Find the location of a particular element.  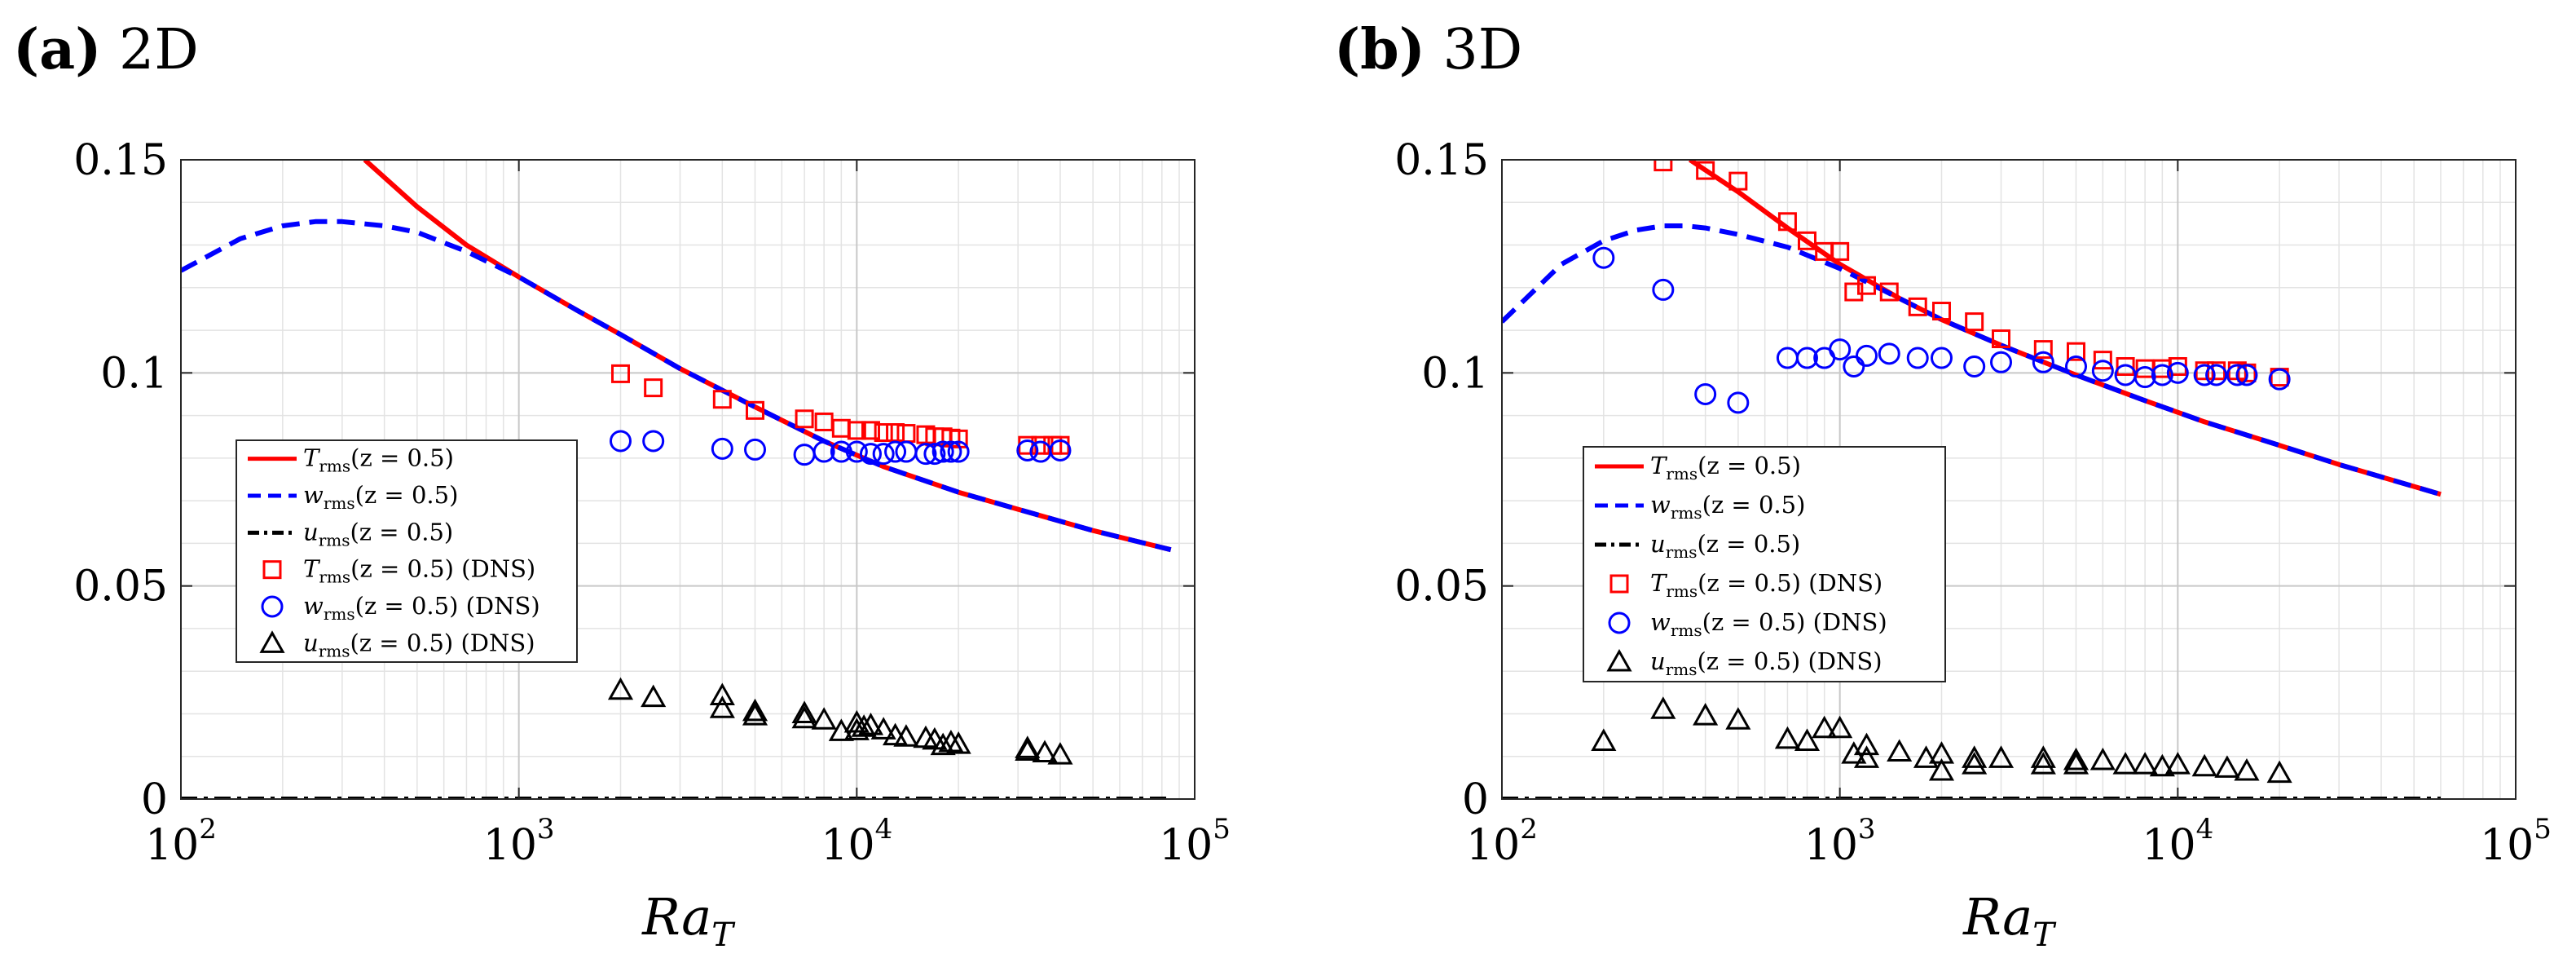

legend-label-T_dns: Trms(z = 0.5) (DNS) is located at coordinates (419, 571).